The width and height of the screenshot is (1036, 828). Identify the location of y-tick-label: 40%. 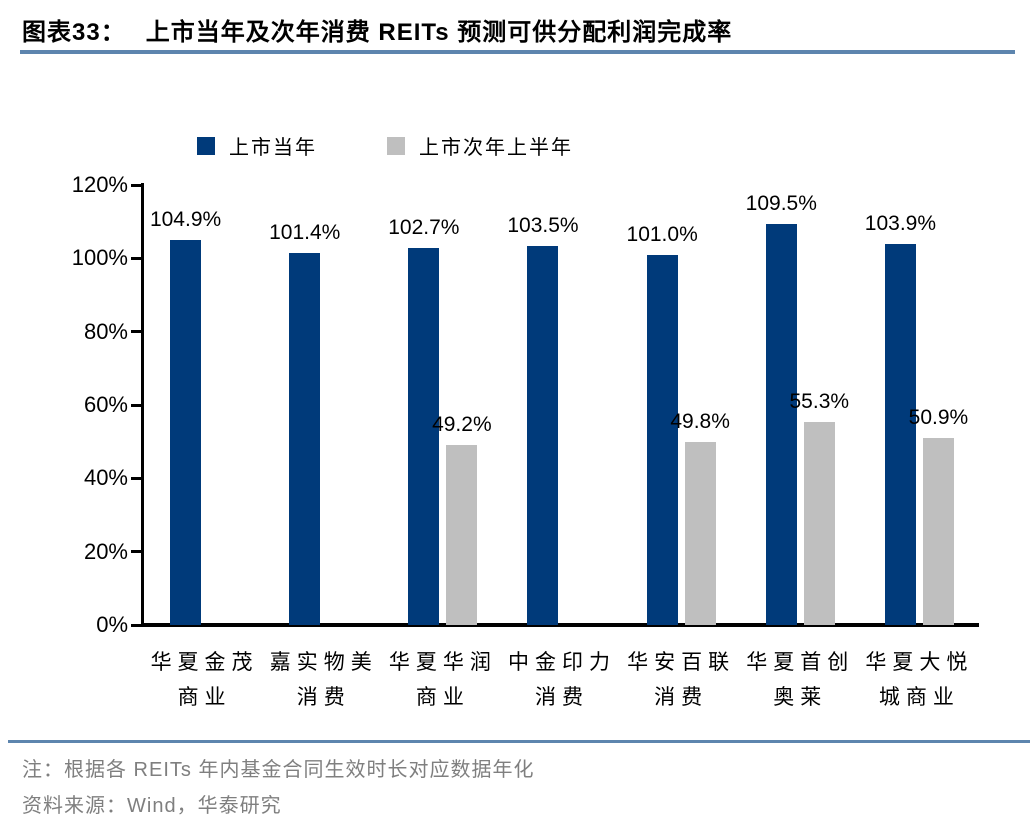
(105, 478).